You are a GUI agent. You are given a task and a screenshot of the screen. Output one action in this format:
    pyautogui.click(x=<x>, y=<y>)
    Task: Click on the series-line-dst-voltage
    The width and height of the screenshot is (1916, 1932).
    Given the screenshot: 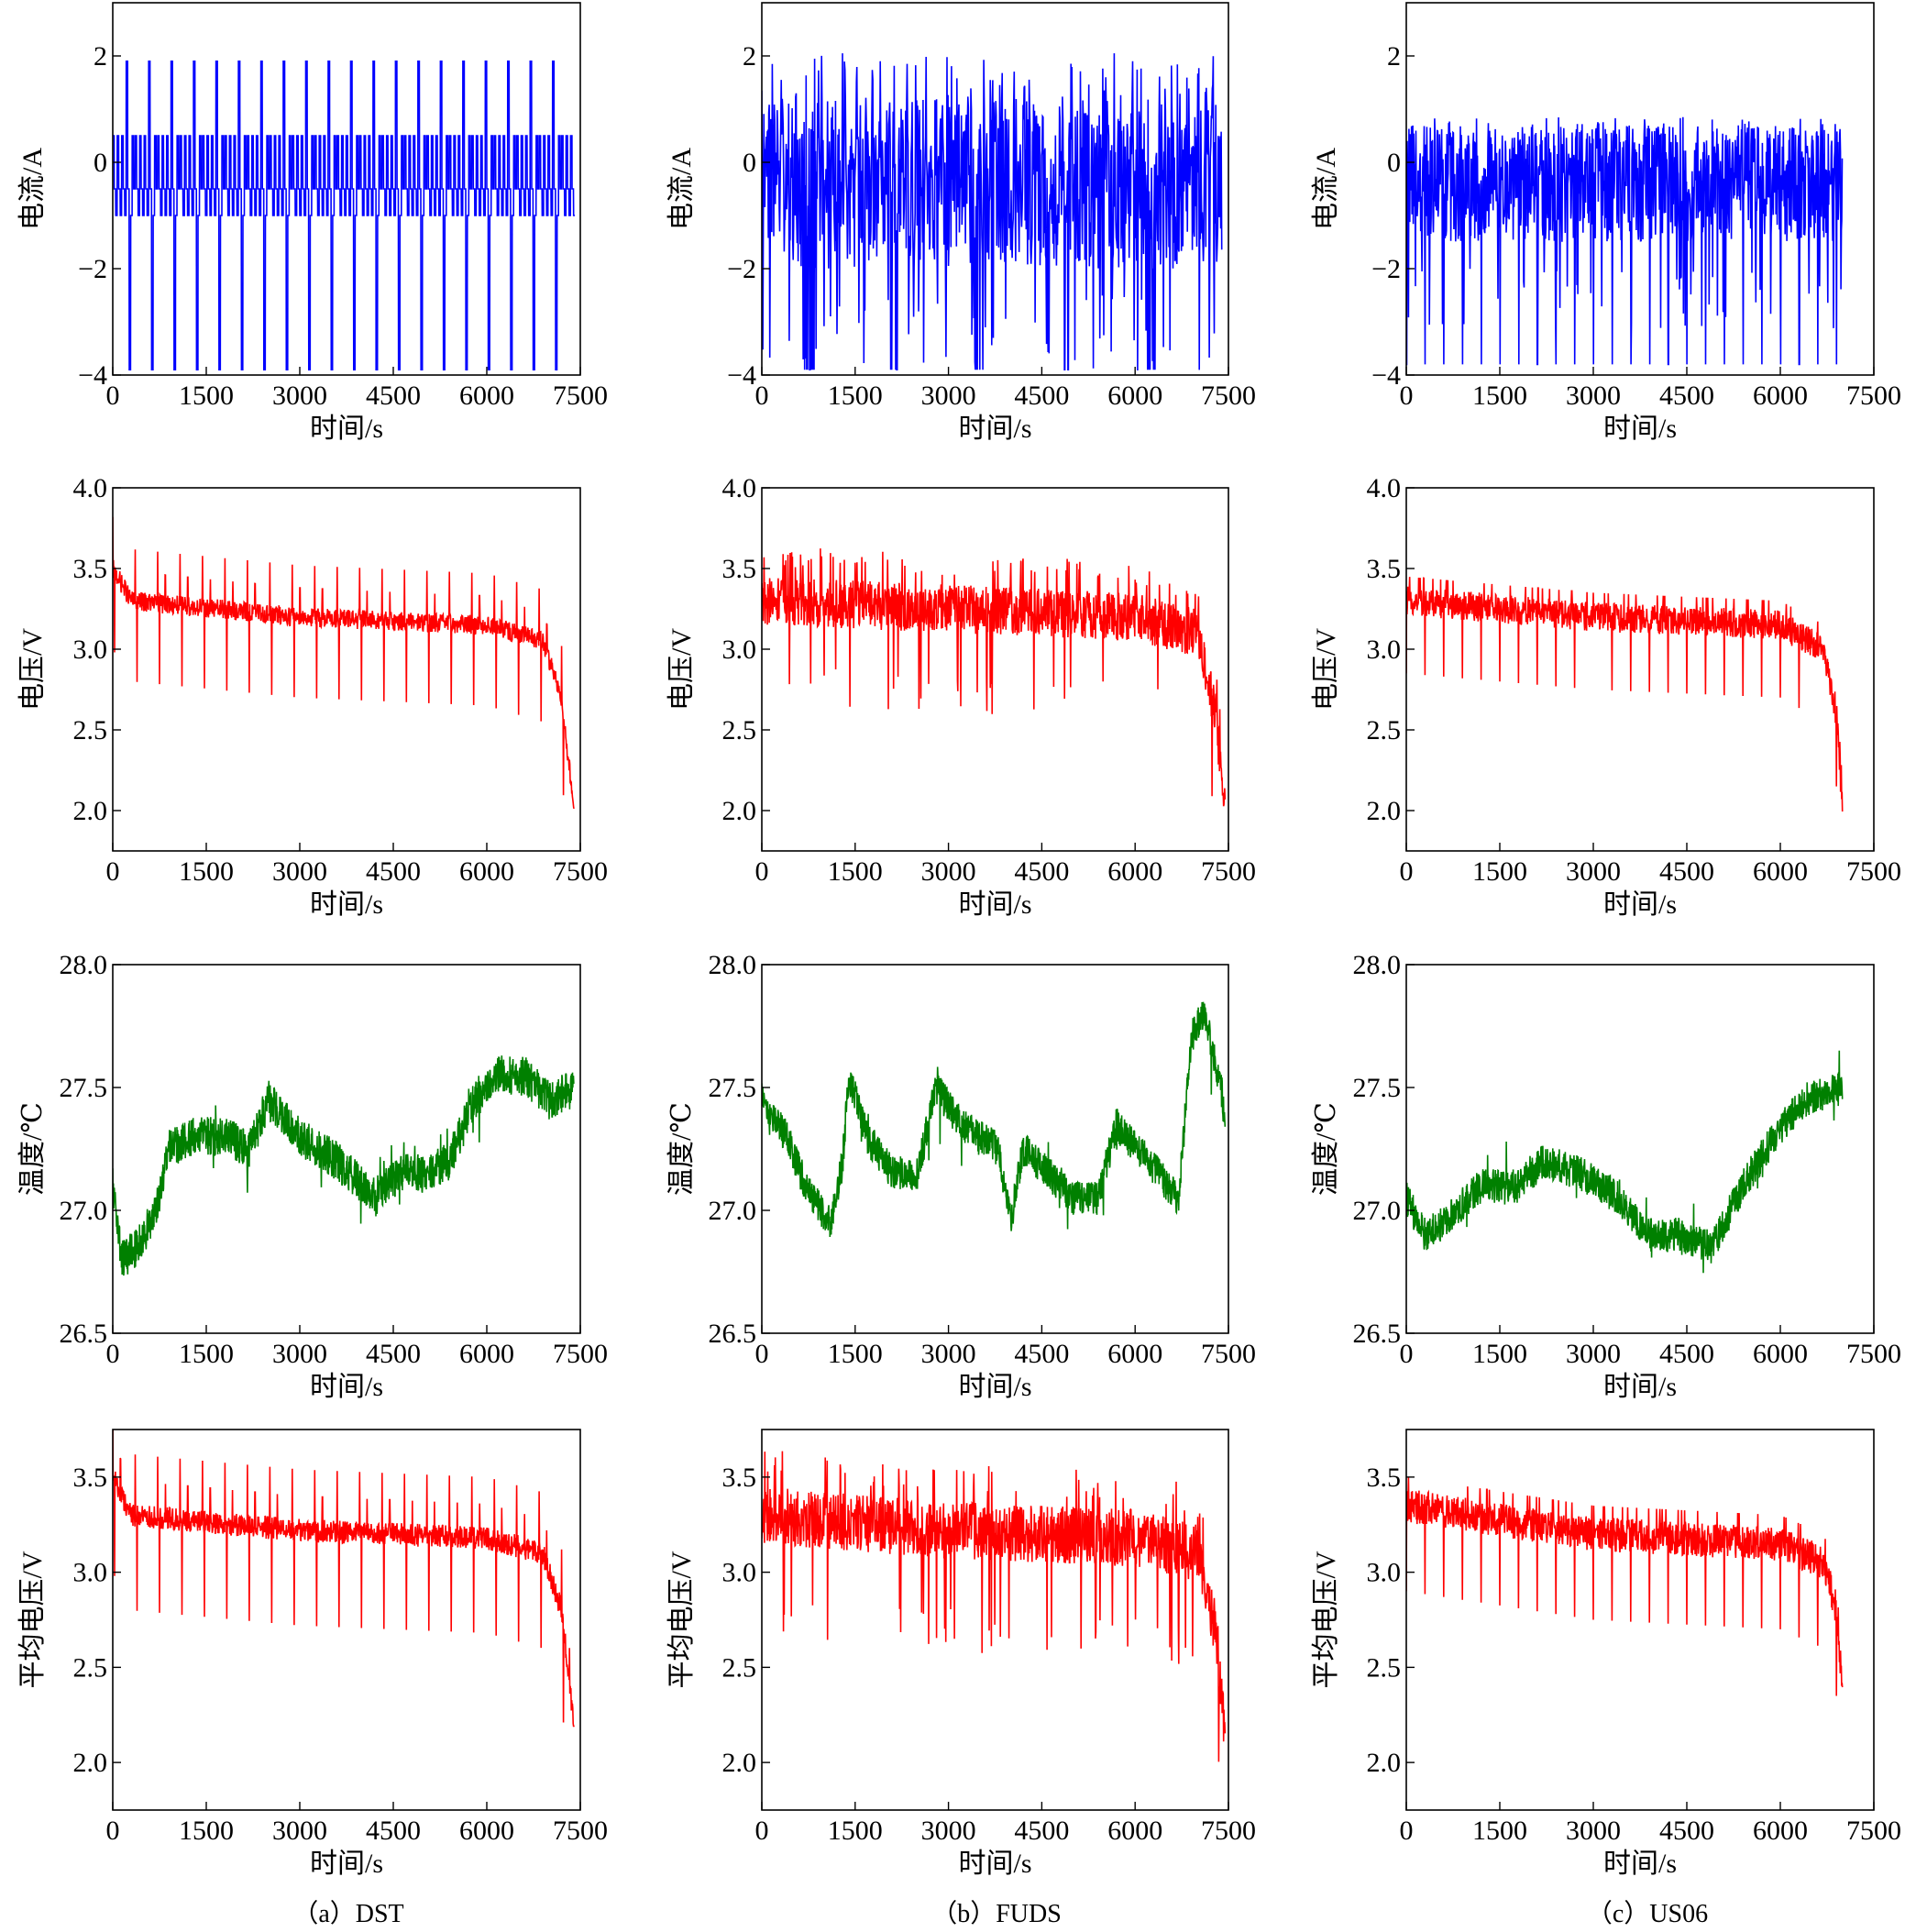 What is the action you would take?
    pyautogui.click(x=344, y=663)
    